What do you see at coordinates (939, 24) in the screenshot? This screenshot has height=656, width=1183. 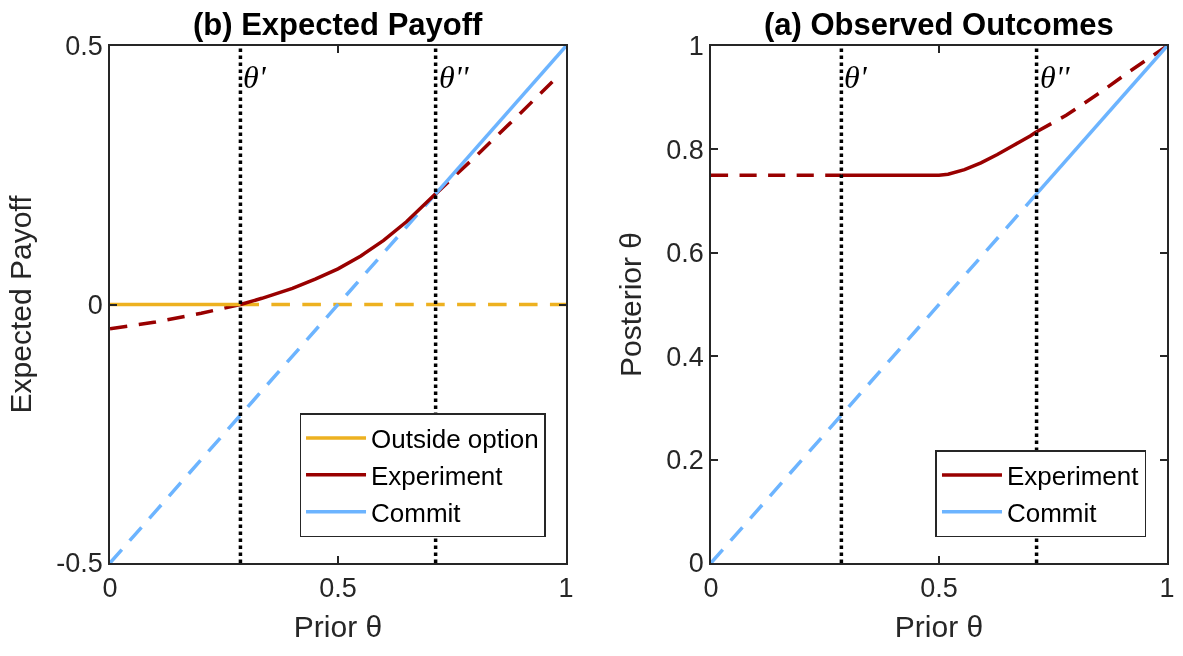 I see `chart-title: (a) Observed Outcomes` at bounding box center [939, 24].